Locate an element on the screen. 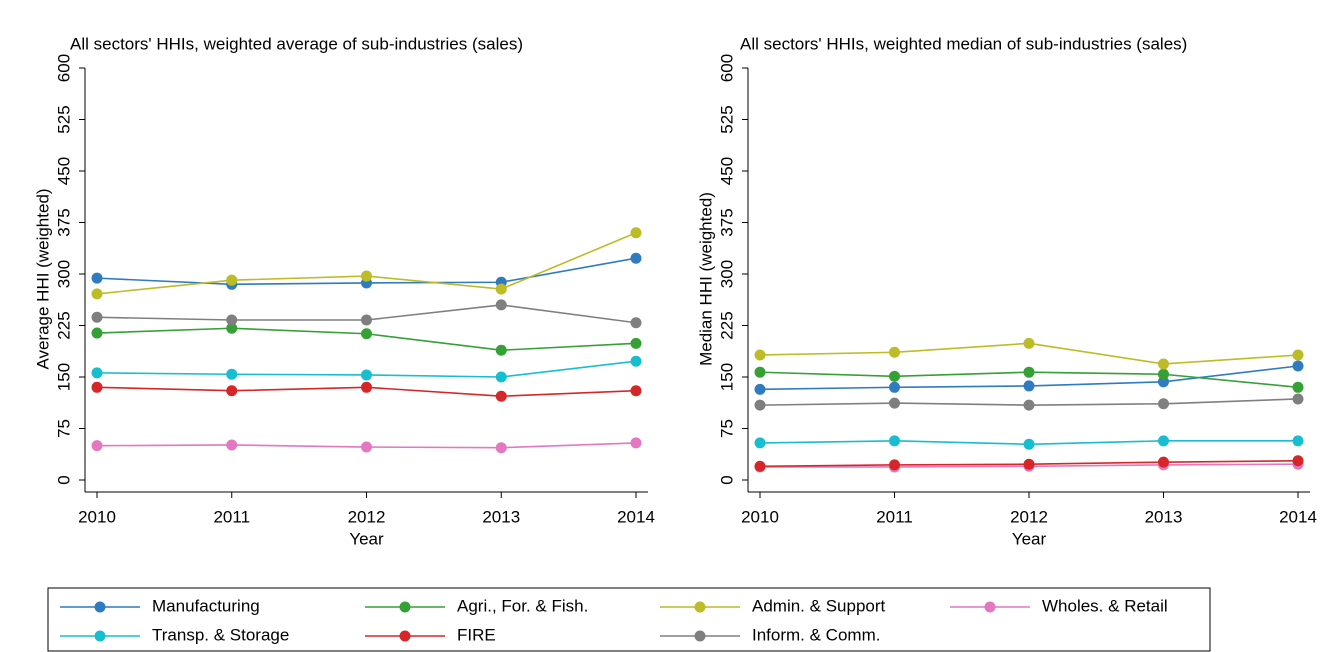  legend-label: Admin. & Support is located at coordinates (819, 605).